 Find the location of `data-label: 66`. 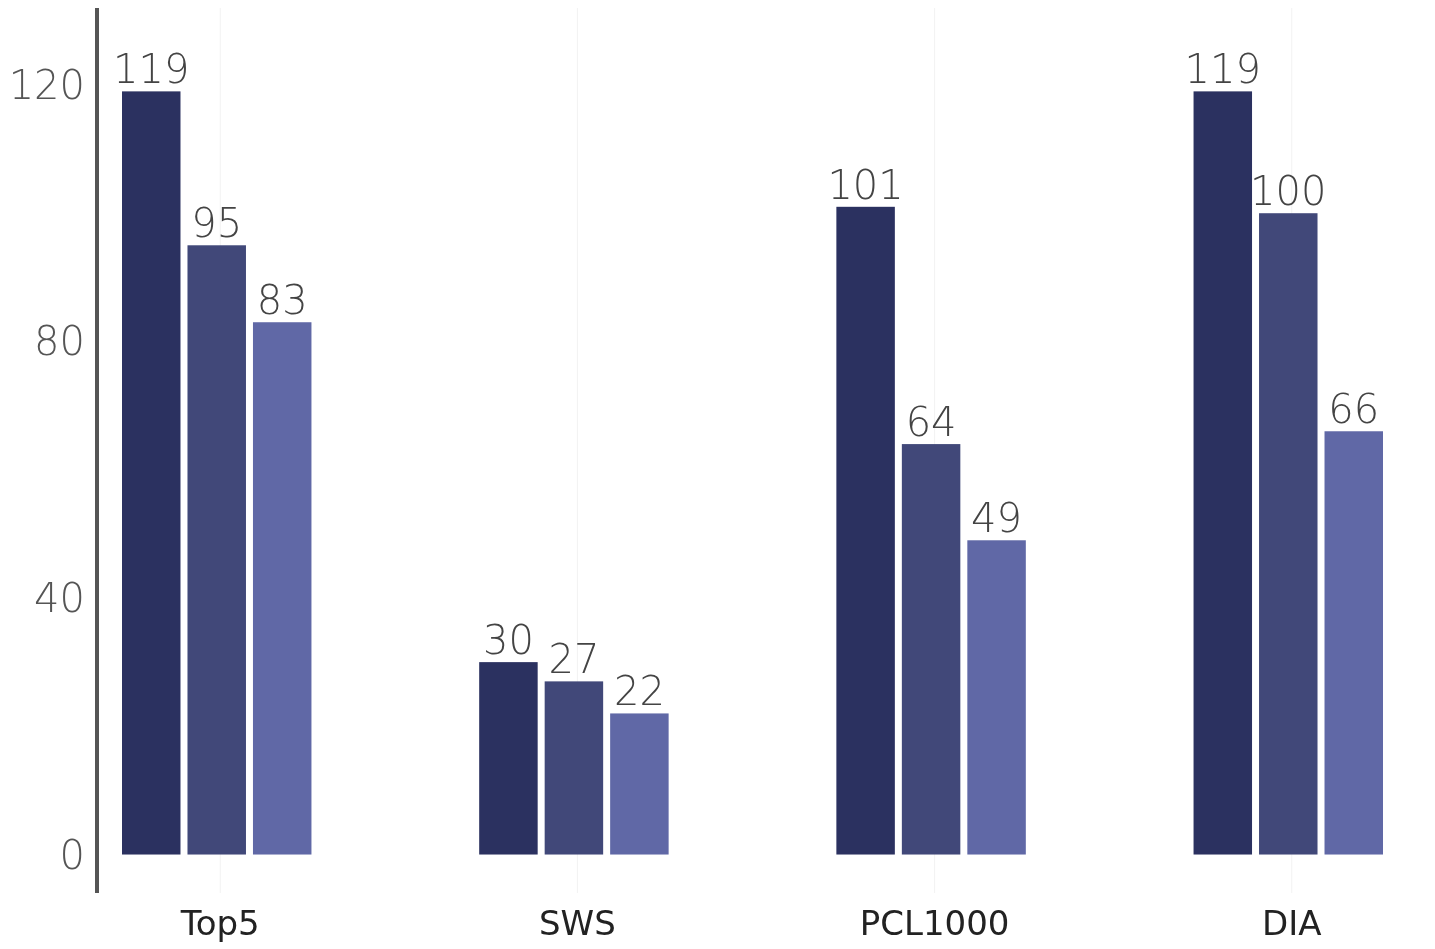

data-label: 66 is located at coordinates (1354, 409).